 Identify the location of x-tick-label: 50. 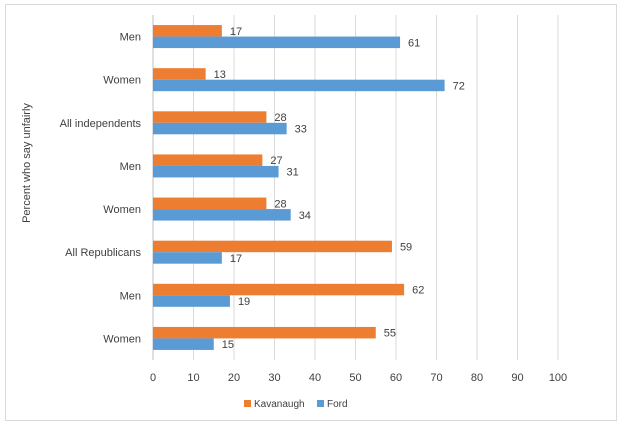
(355, 378).